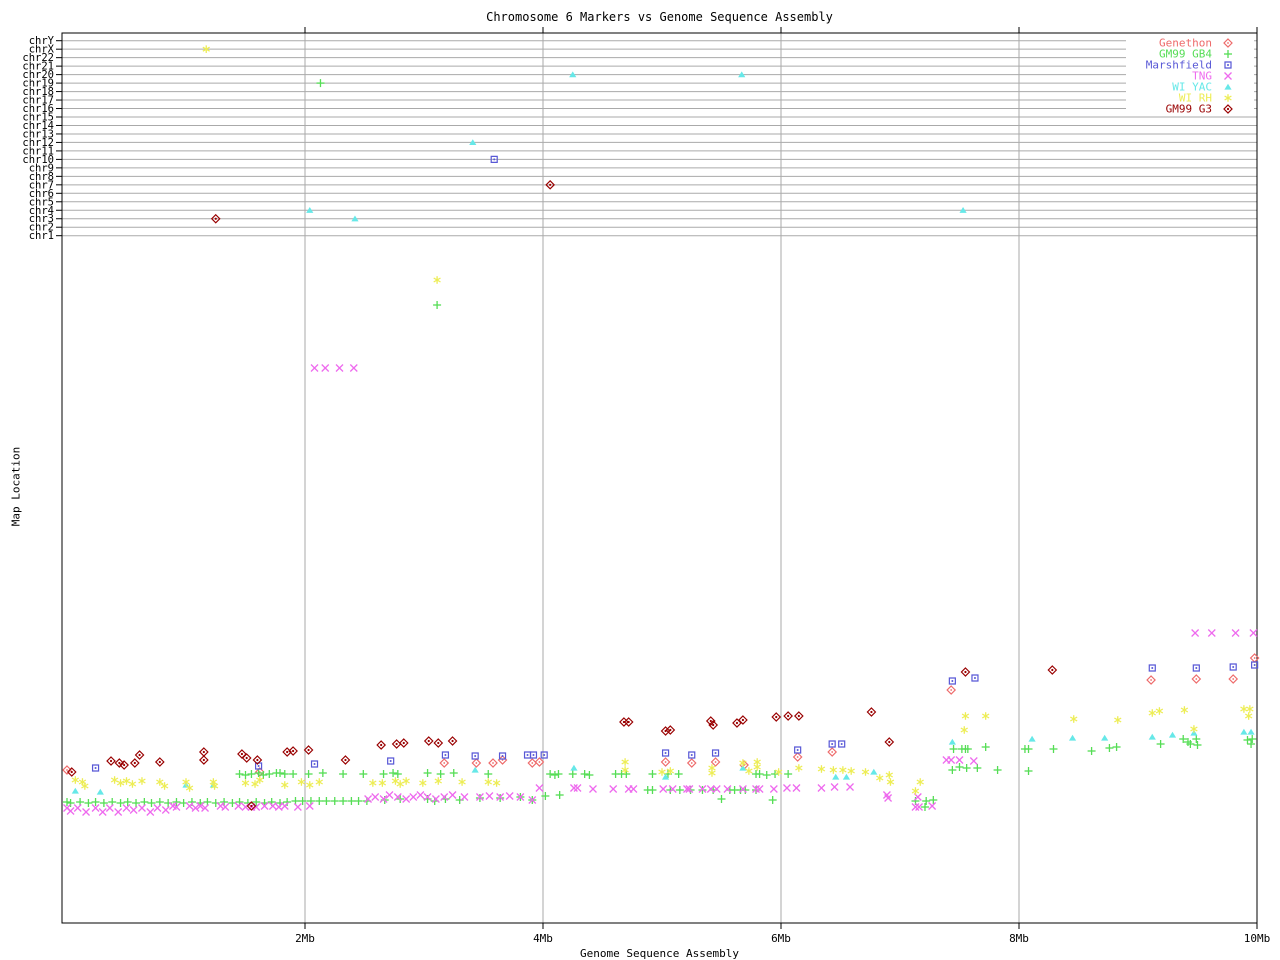  Describe the element at coordinates (1185, 43) in the screenshot. I see `legend-label-genethon: Genethon` at that location.